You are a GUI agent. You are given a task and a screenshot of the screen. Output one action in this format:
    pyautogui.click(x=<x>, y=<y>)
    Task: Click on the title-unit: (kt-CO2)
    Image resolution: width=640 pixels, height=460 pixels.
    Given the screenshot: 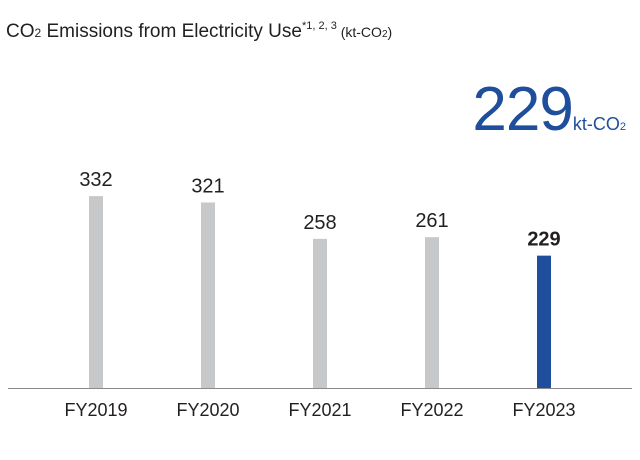 What is the action you would take?
    pyautogui.click(x=364, y=32)
    